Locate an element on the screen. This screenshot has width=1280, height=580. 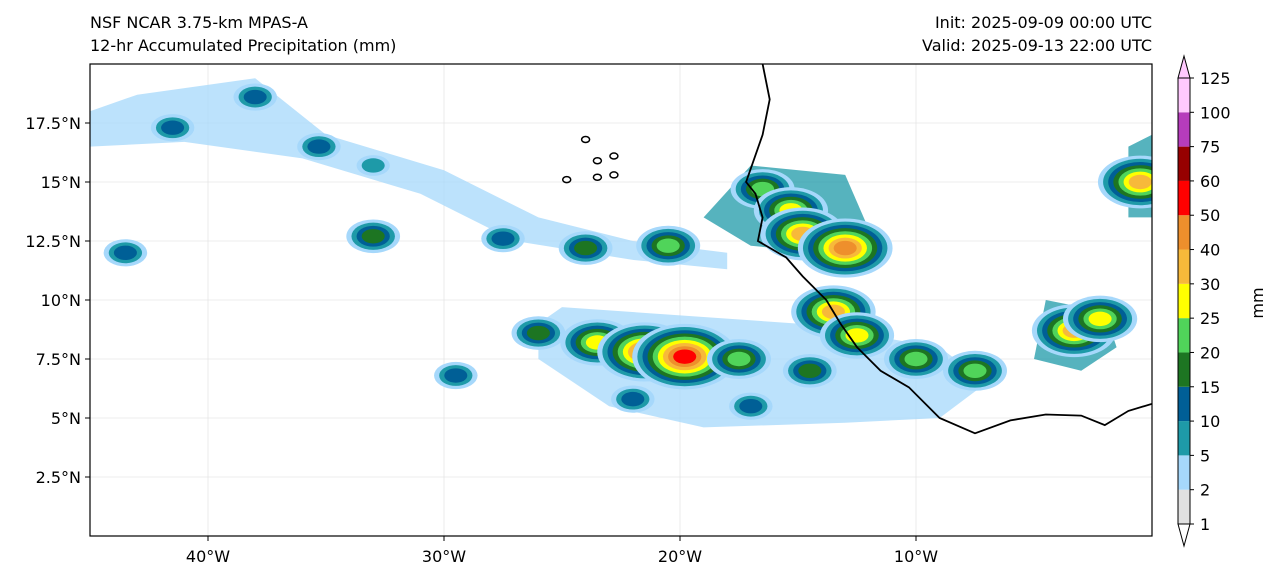
lat-tick-label-3: 10°N is located at coordinates (61, 300).